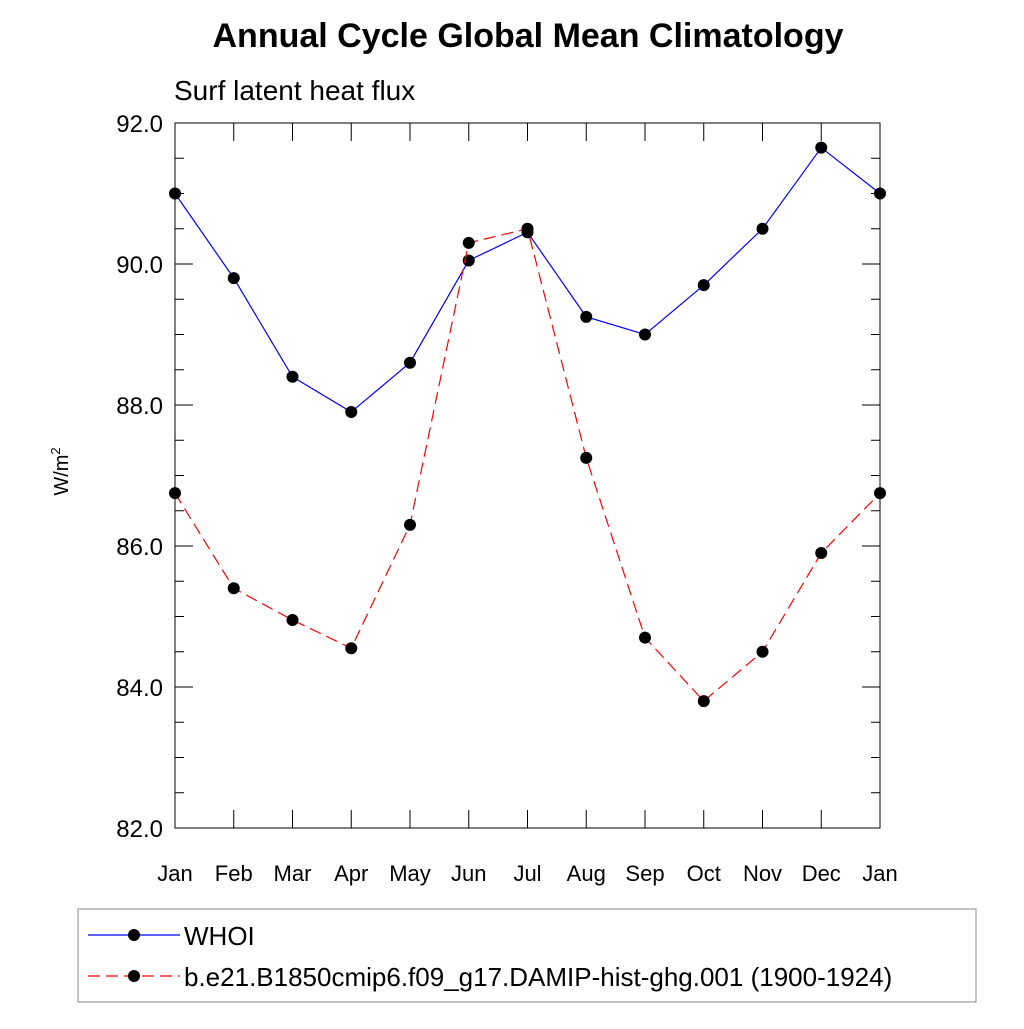 This screenshot has height=1029, width=1024. Describe the element at coordinates (139, 265) in the screenshot. I see `y-tick-label: 90.0` at that location.